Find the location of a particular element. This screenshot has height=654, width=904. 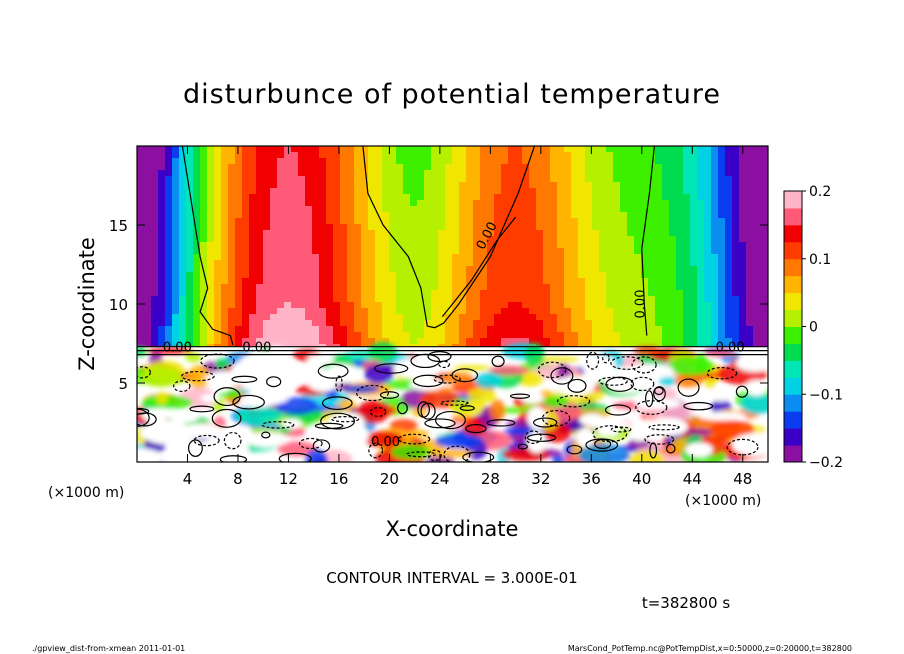

colorbar-swatch is located at coordinates (793, 301).